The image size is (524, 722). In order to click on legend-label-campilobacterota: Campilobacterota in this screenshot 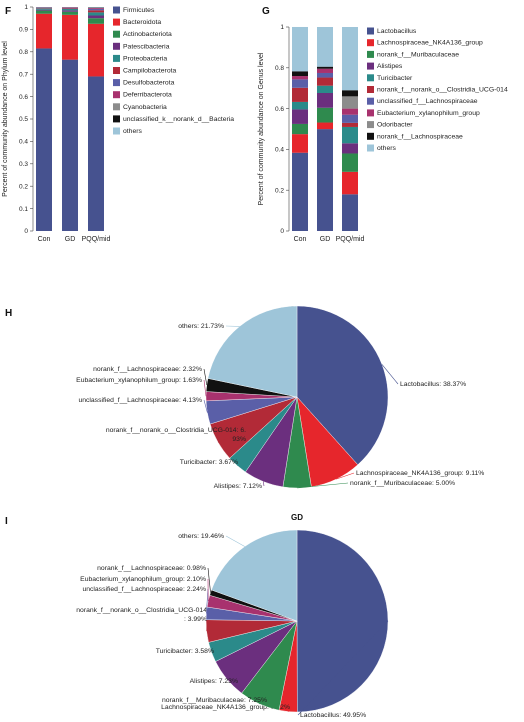, I will do `click(149, 71)`.